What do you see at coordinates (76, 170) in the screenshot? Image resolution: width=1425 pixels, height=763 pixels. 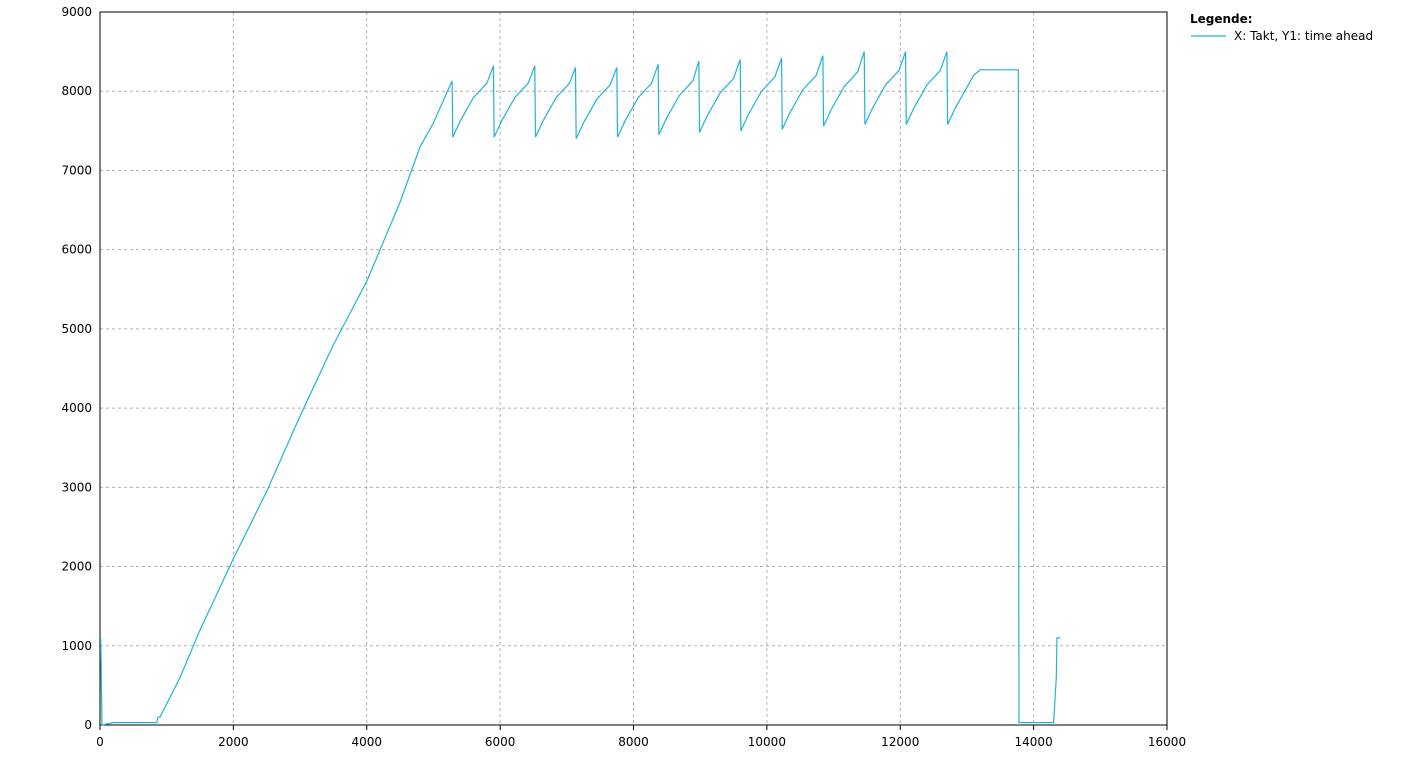 I see `y-tick-label: 7000` at bounding box center [76, 170].